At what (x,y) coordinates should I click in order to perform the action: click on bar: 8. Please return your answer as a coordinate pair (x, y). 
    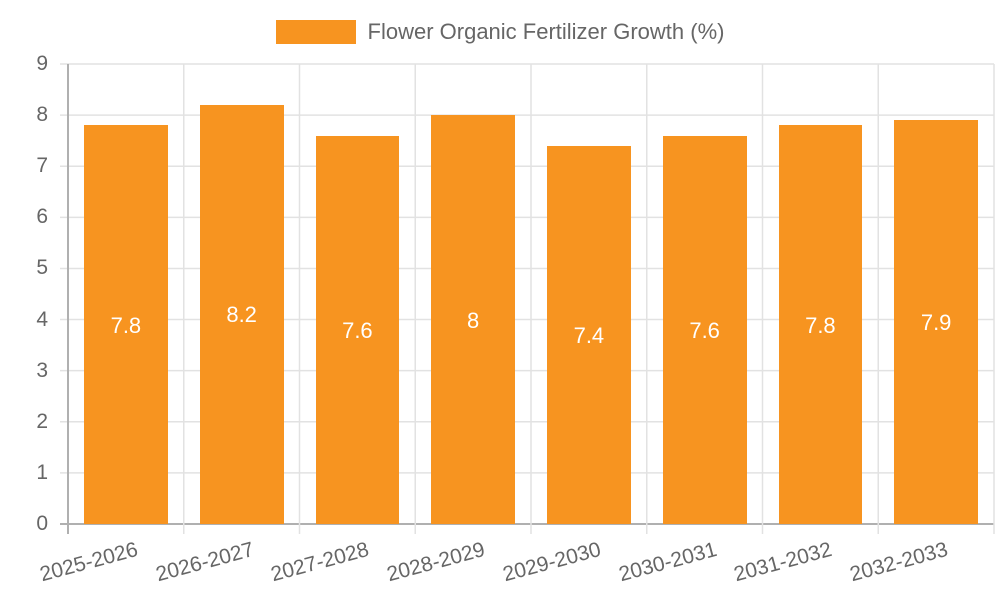
    Looking at the image, I should click on (473, 319).